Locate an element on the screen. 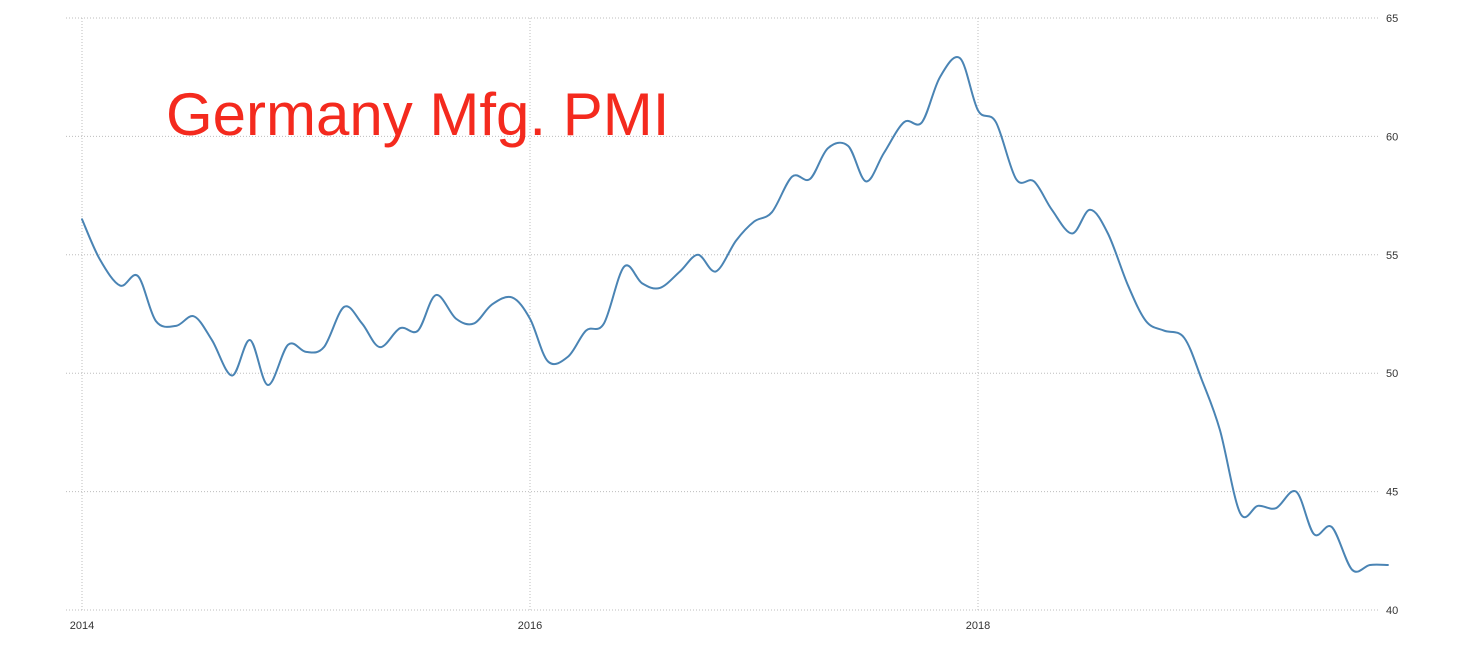 Image resolution: width=1472 pixels, height=652 pixels. x-axis: 2014 2016 2018 is located at coordinates (530, 626).